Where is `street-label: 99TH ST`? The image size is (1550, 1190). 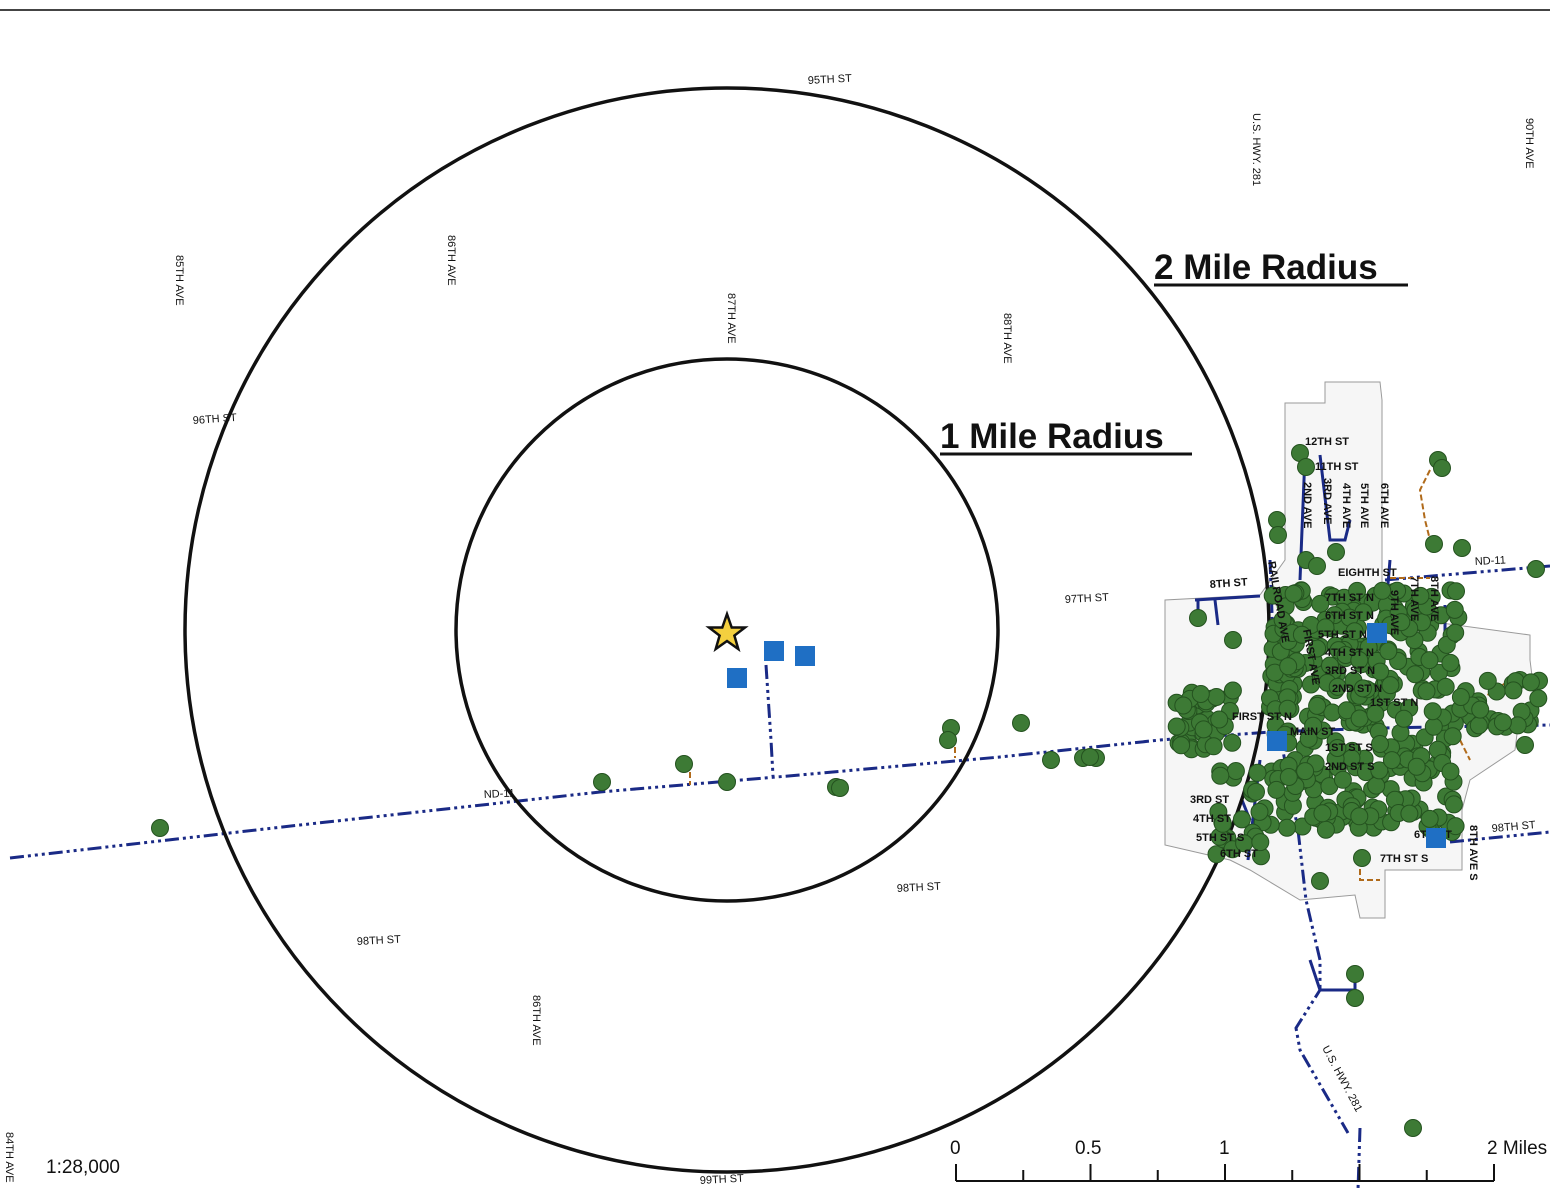
street-label: 99TH ST is located at coordinates (722, 1180).